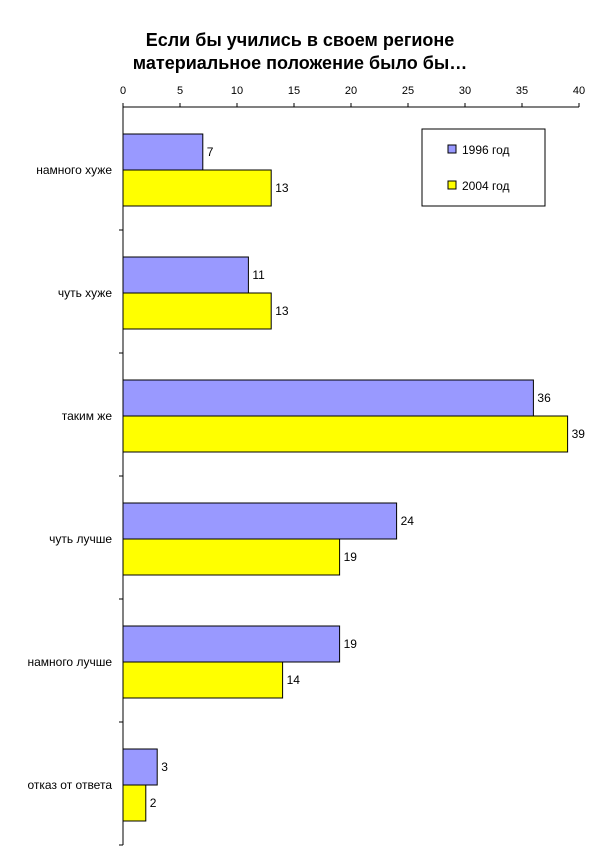  What do you see at coordinates (85, 293) in the screenshot?
I see `category-label: чуть хуже` at bounding box center [85, 293].